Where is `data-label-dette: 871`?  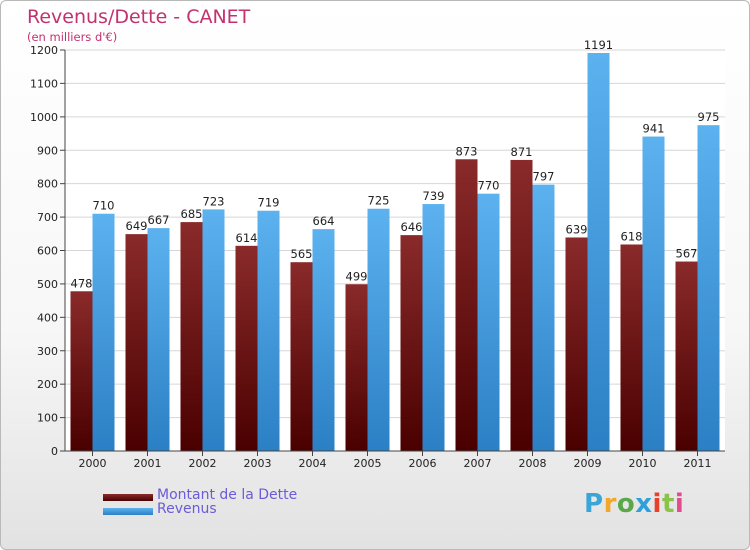
data-label-dette: 871 is located at coordinates (522, 152).